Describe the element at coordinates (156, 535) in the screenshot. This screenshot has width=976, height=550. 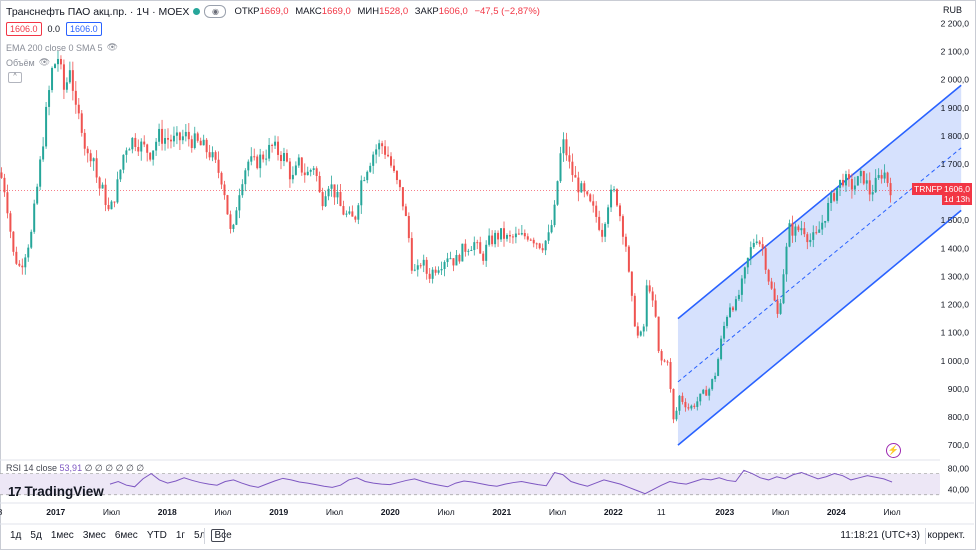
I see `timeframe-ytd: YTD` at that location.